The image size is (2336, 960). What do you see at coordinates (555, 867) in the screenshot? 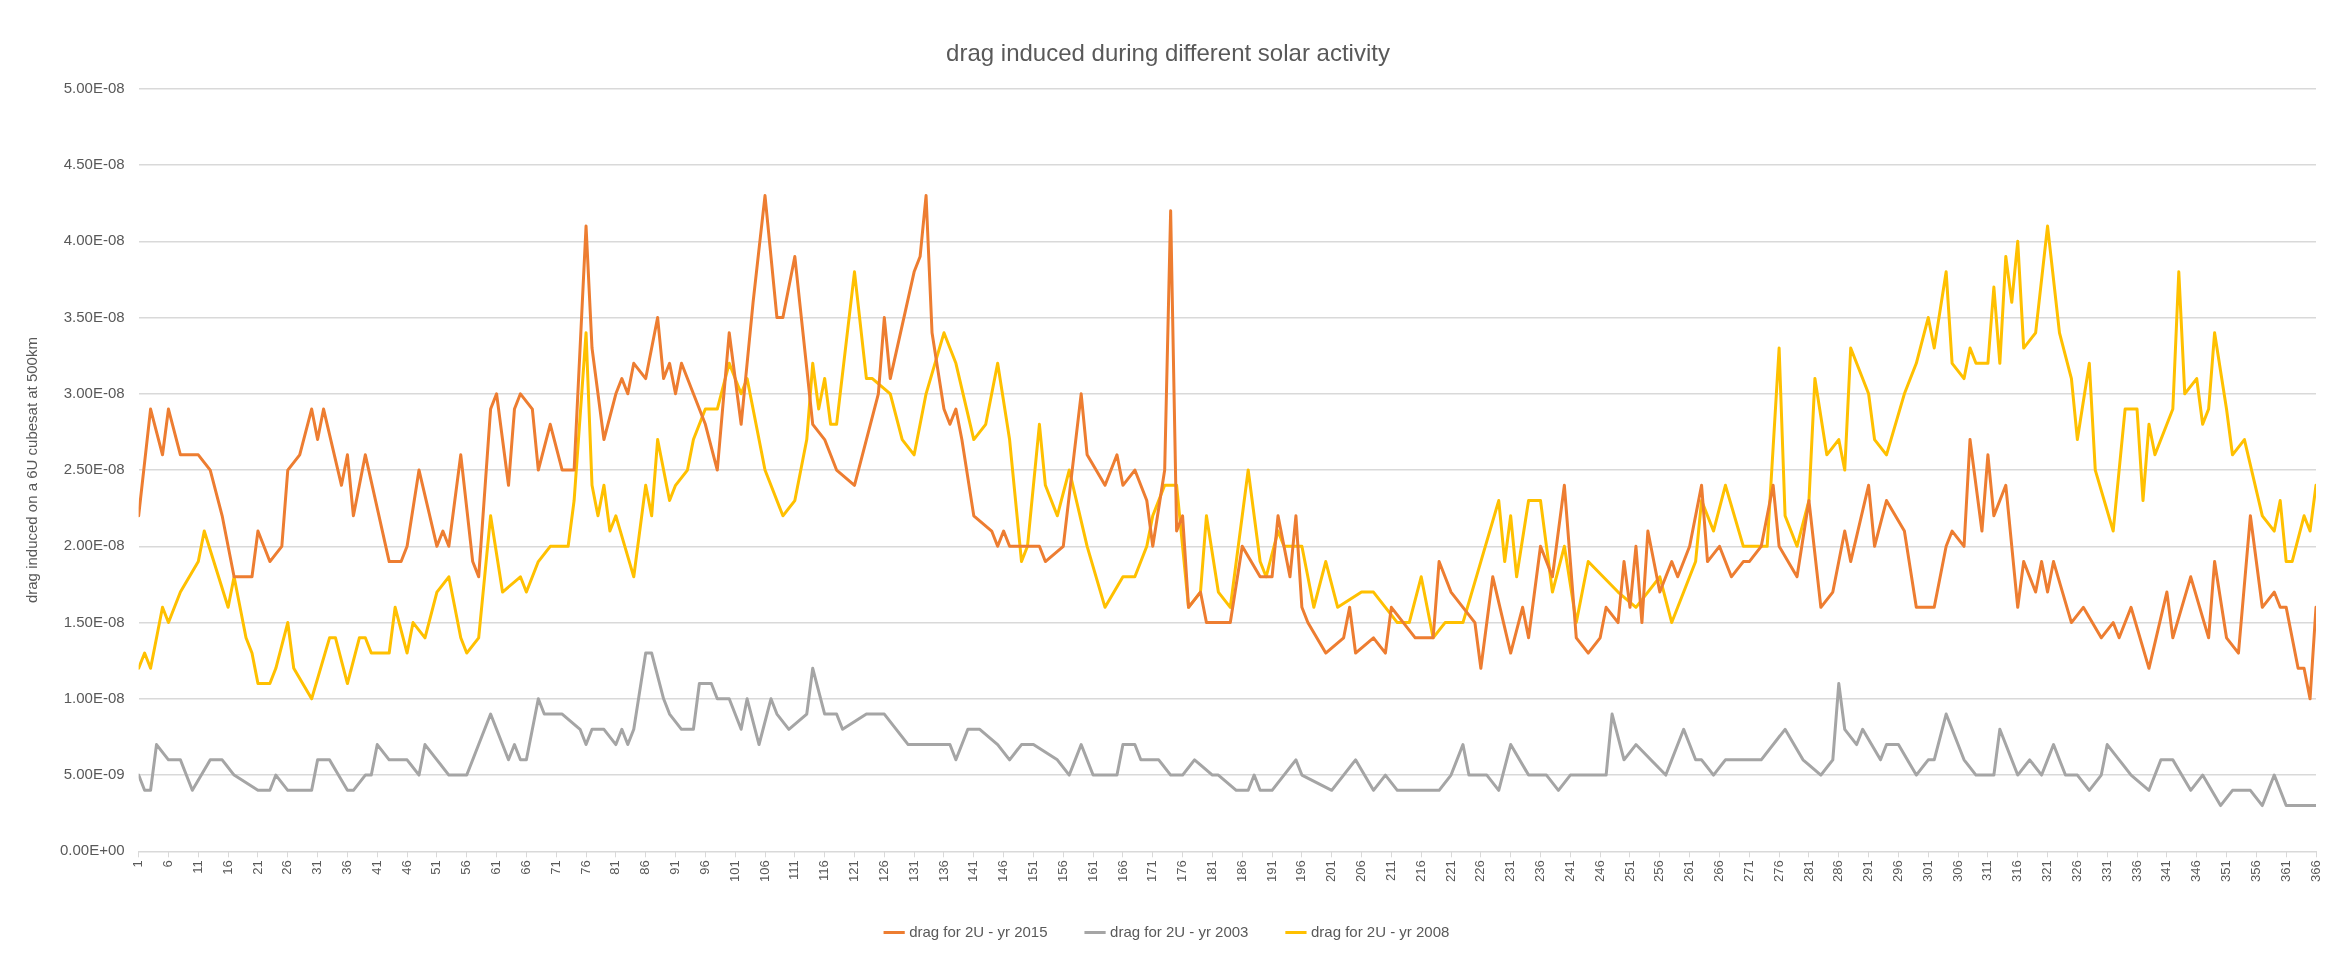
I see `x-tick-label: 71` at bounding box center [555, 867].